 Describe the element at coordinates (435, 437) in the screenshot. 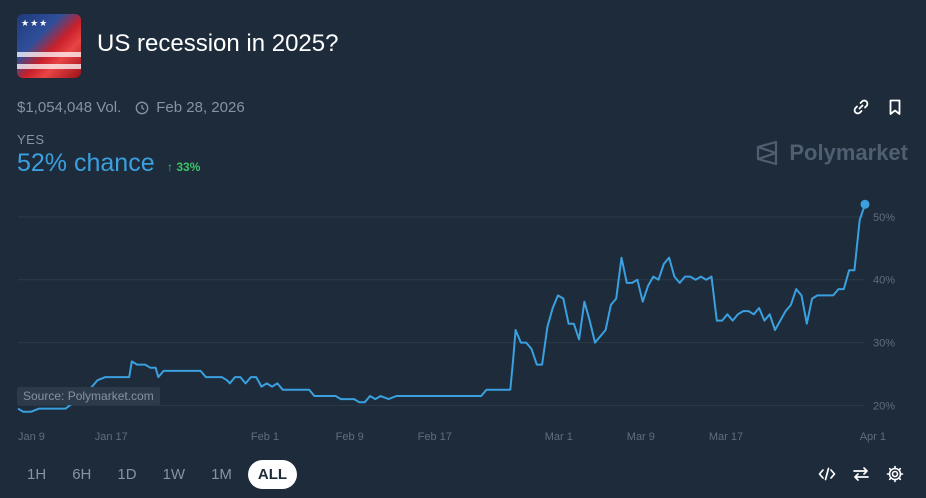

I see `x-tick-label: Feb 17` at that location.